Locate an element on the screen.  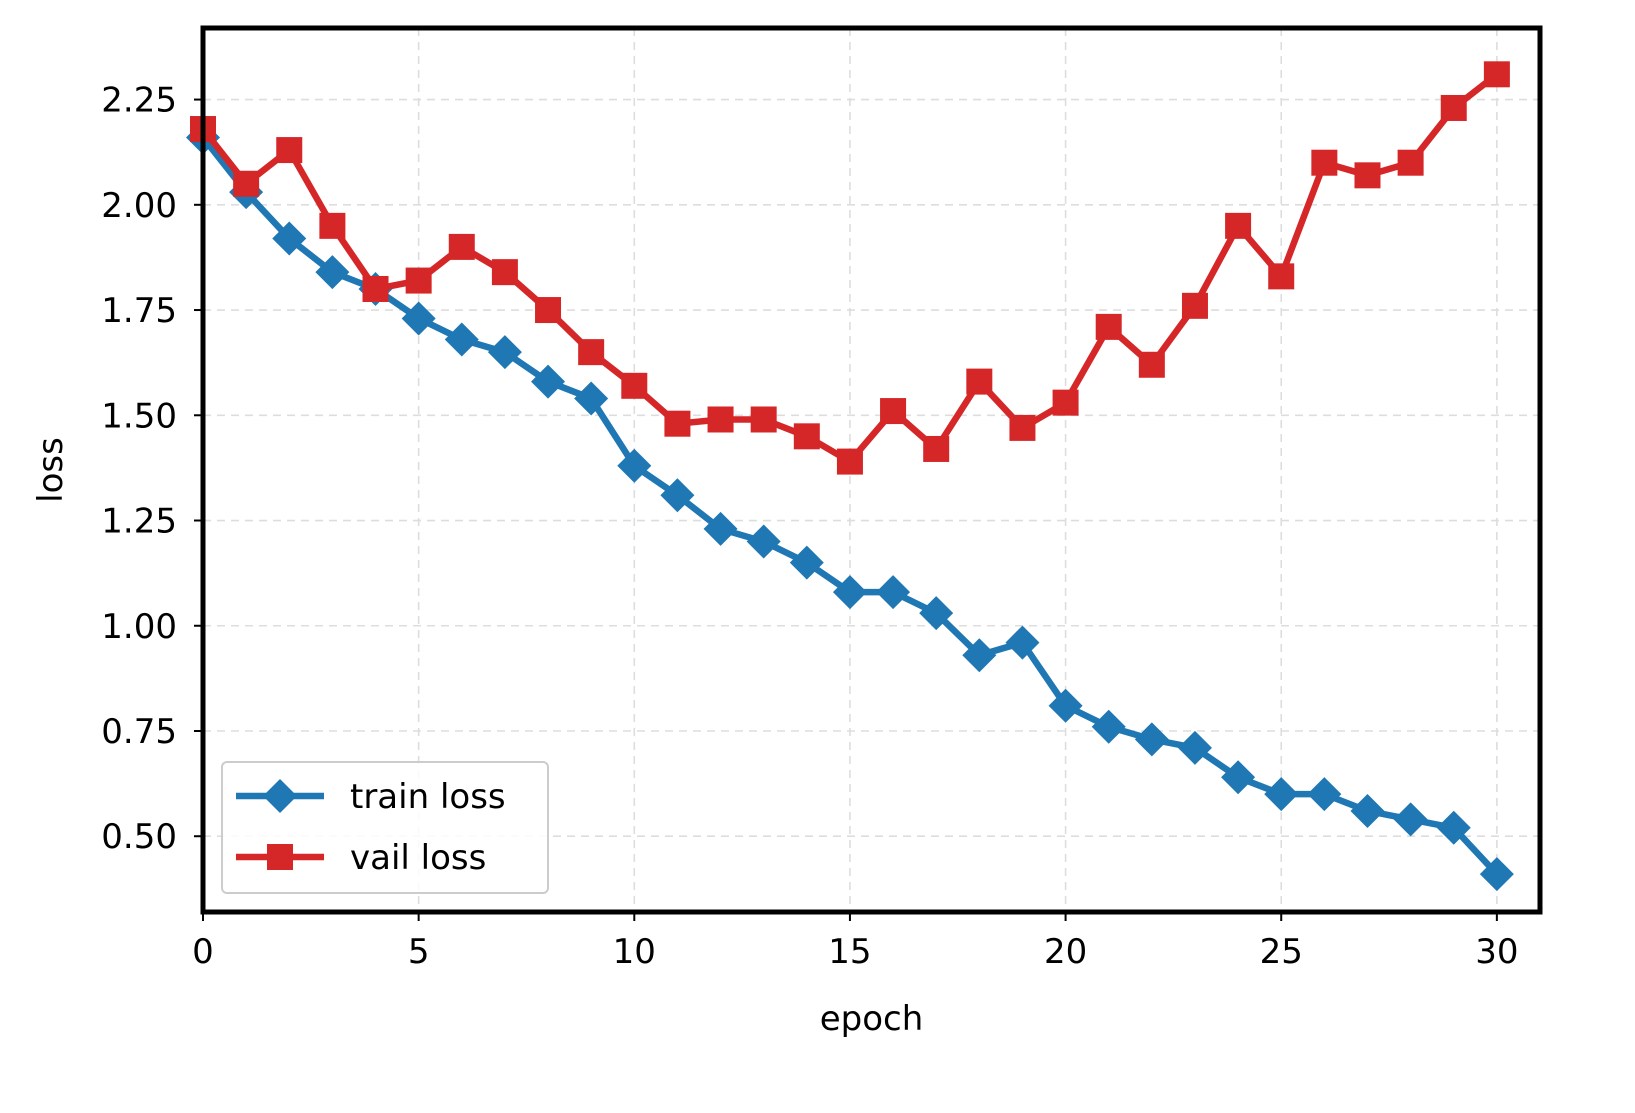
y-tick-label: 1.50 is located at coordinates (139, 416).